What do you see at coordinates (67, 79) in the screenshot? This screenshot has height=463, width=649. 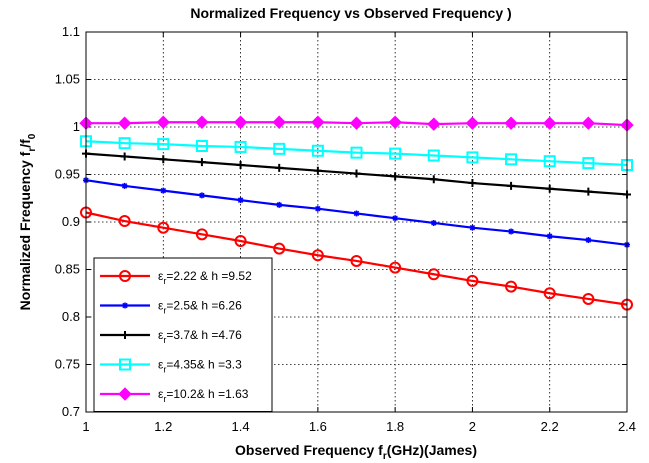 I see `y-tick-label: 1.05` at bounding box center [67, 79].